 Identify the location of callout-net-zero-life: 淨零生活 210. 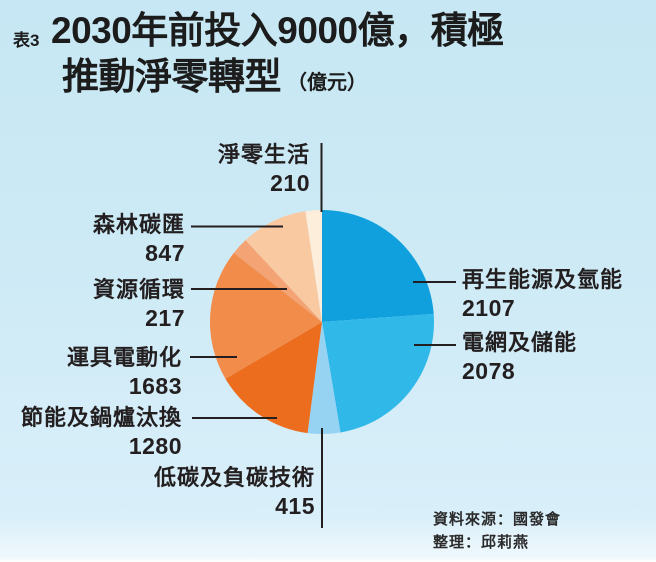
(264, 169).